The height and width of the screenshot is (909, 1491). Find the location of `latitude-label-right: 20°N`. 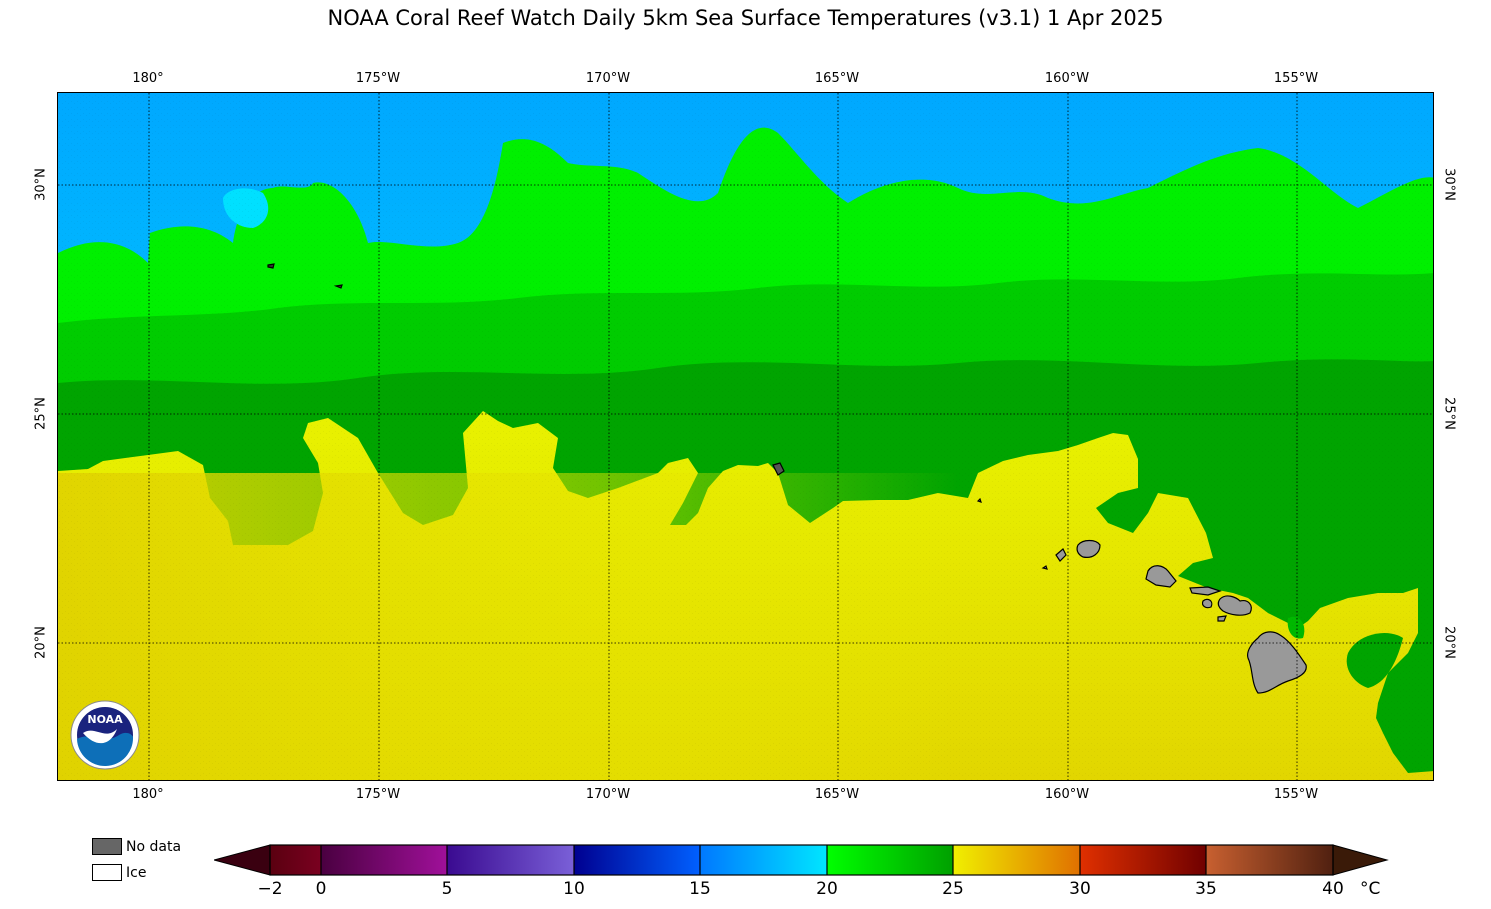

latitude-label-right: 20°N is located at coordinates (1449, 642).